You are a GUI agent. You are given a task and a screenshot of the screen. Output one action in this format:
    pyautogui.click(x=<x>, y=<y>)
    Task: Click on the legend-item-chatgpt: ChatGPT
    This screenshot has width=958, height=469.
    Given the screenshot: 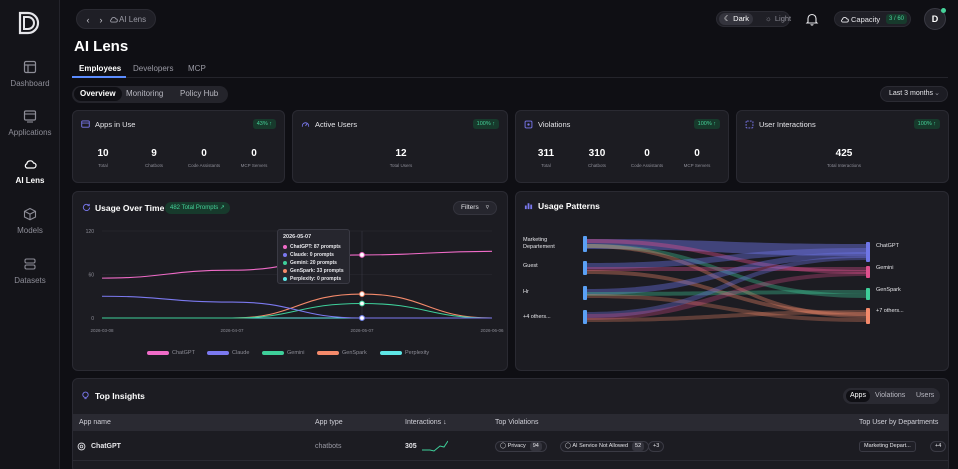 What is the action you would take?
    pyautogui.click(x=171, y=353)
    